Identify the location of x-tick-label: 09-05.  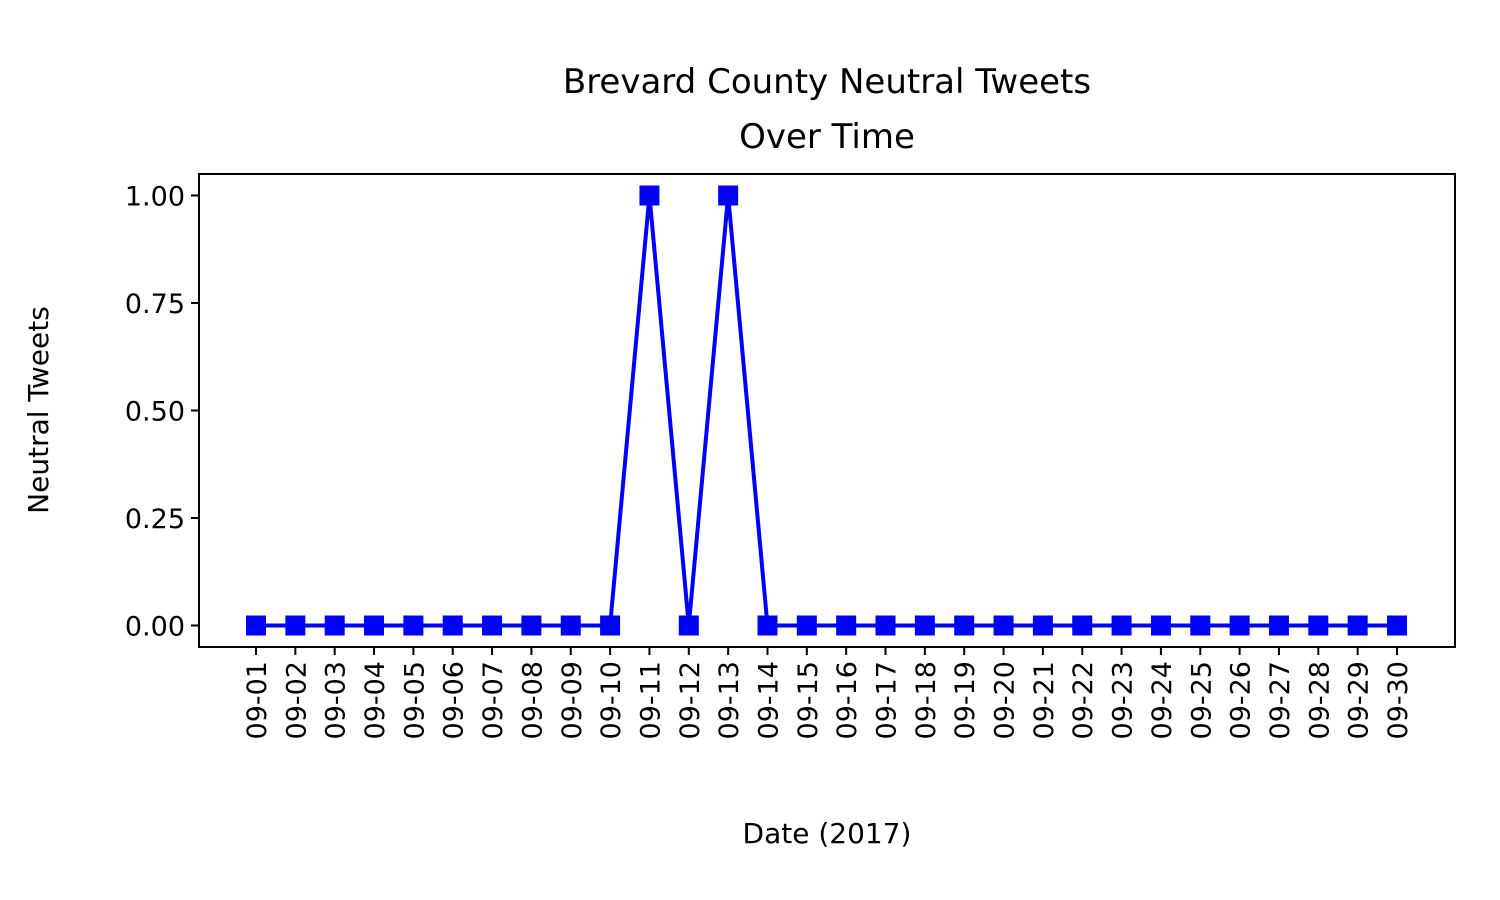
(414, 700).